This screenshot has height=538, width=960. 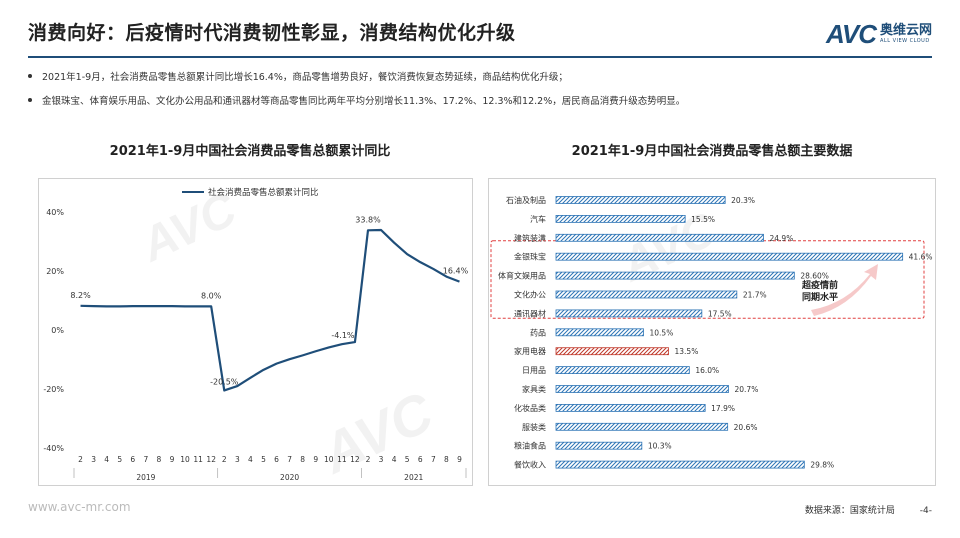 What do you see at coordinates (343, 335) in the screenshot?
I see `data-label: -4.1%` at bounding box center [343, 335].